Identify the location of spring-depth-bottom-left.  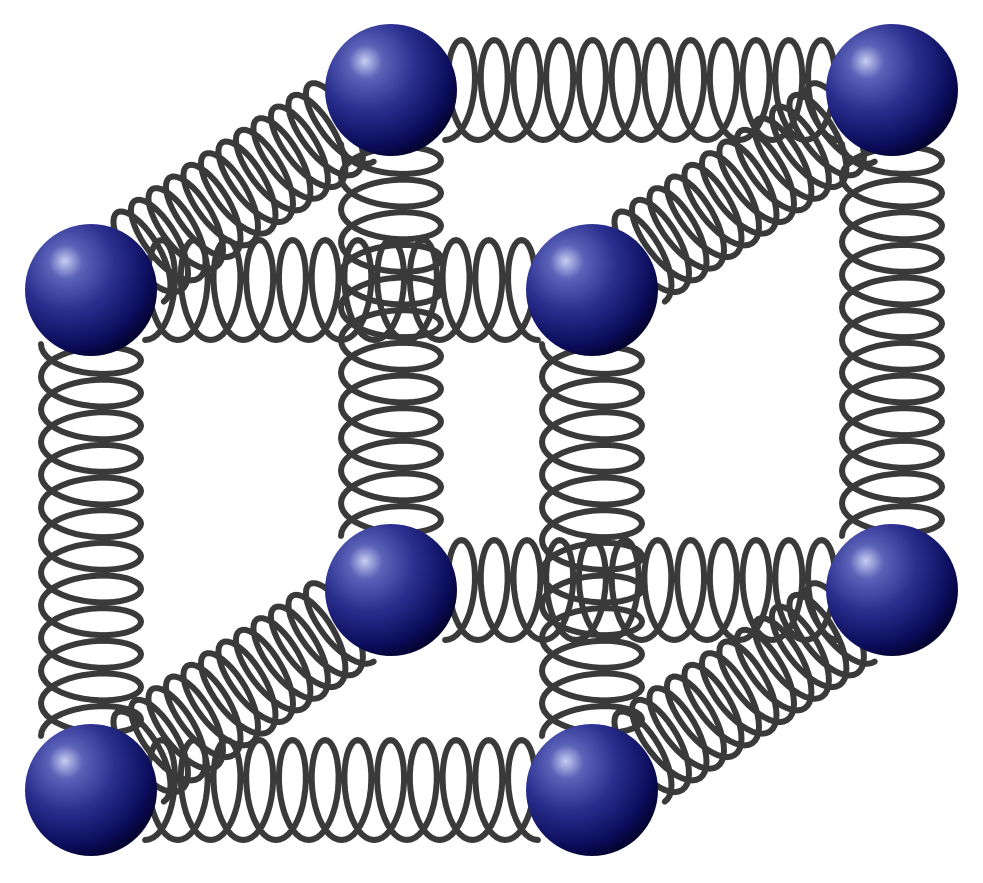
(243, 692).